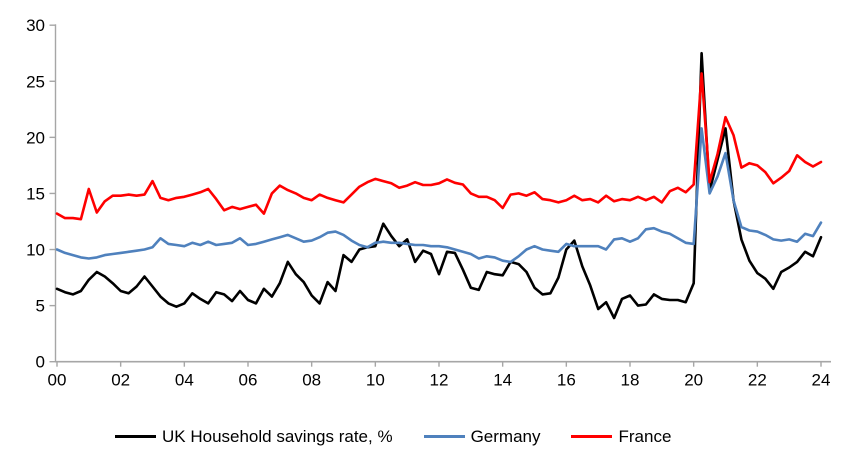  Describe the element at coordinates (444, 436) in the screenshot. I see `germany-line-swatch` at that location.